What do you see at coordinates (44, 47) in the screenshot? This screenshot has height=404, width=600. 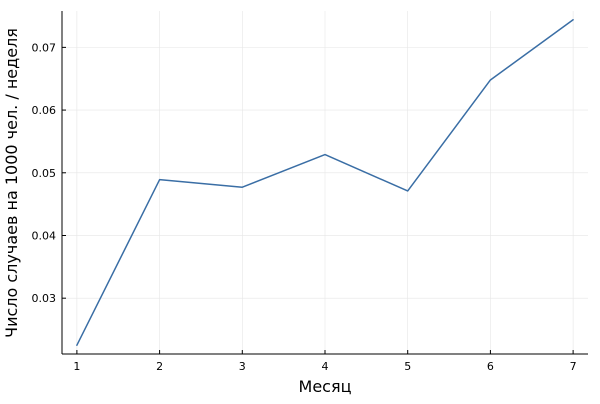 I see `y-tick-label: 0.07` at bounding box center [44, 47].